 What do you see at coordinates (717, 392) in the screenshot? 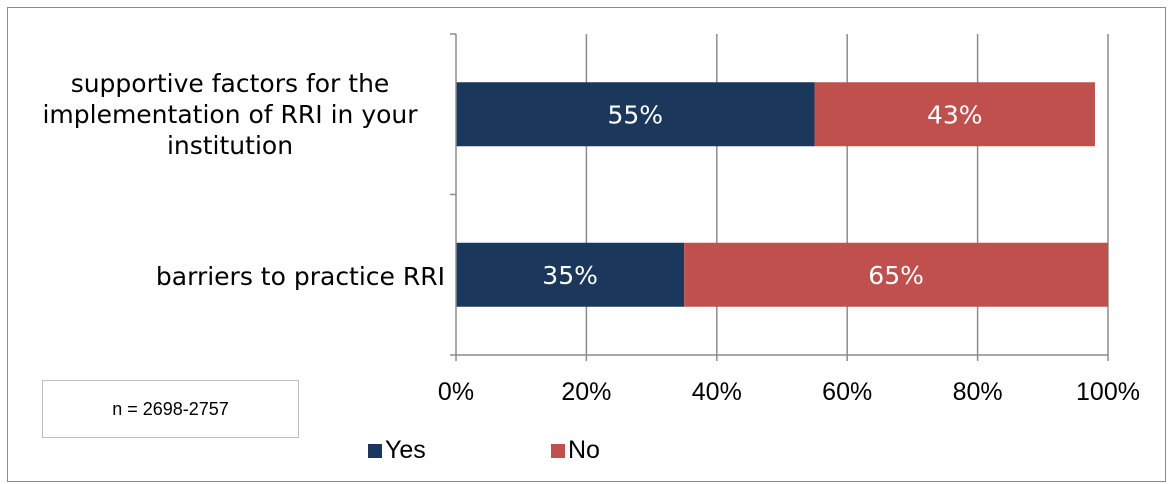
I see `x-tick-label: 40%` at bounding box center [717, 392].